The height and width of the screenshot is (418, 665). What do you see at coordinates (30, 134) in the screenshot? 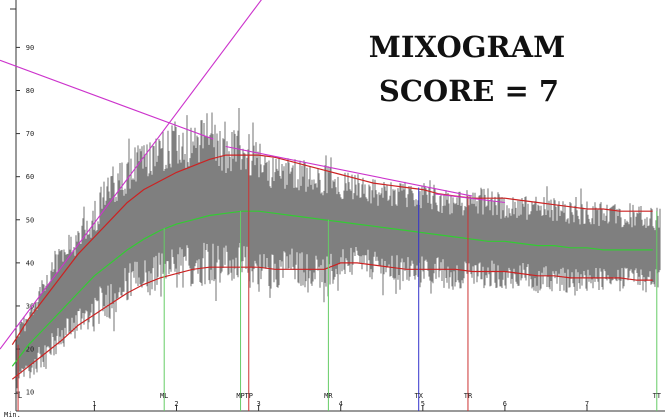
I see `y-tick-label-70: 70` at bounding box center [30, 134].